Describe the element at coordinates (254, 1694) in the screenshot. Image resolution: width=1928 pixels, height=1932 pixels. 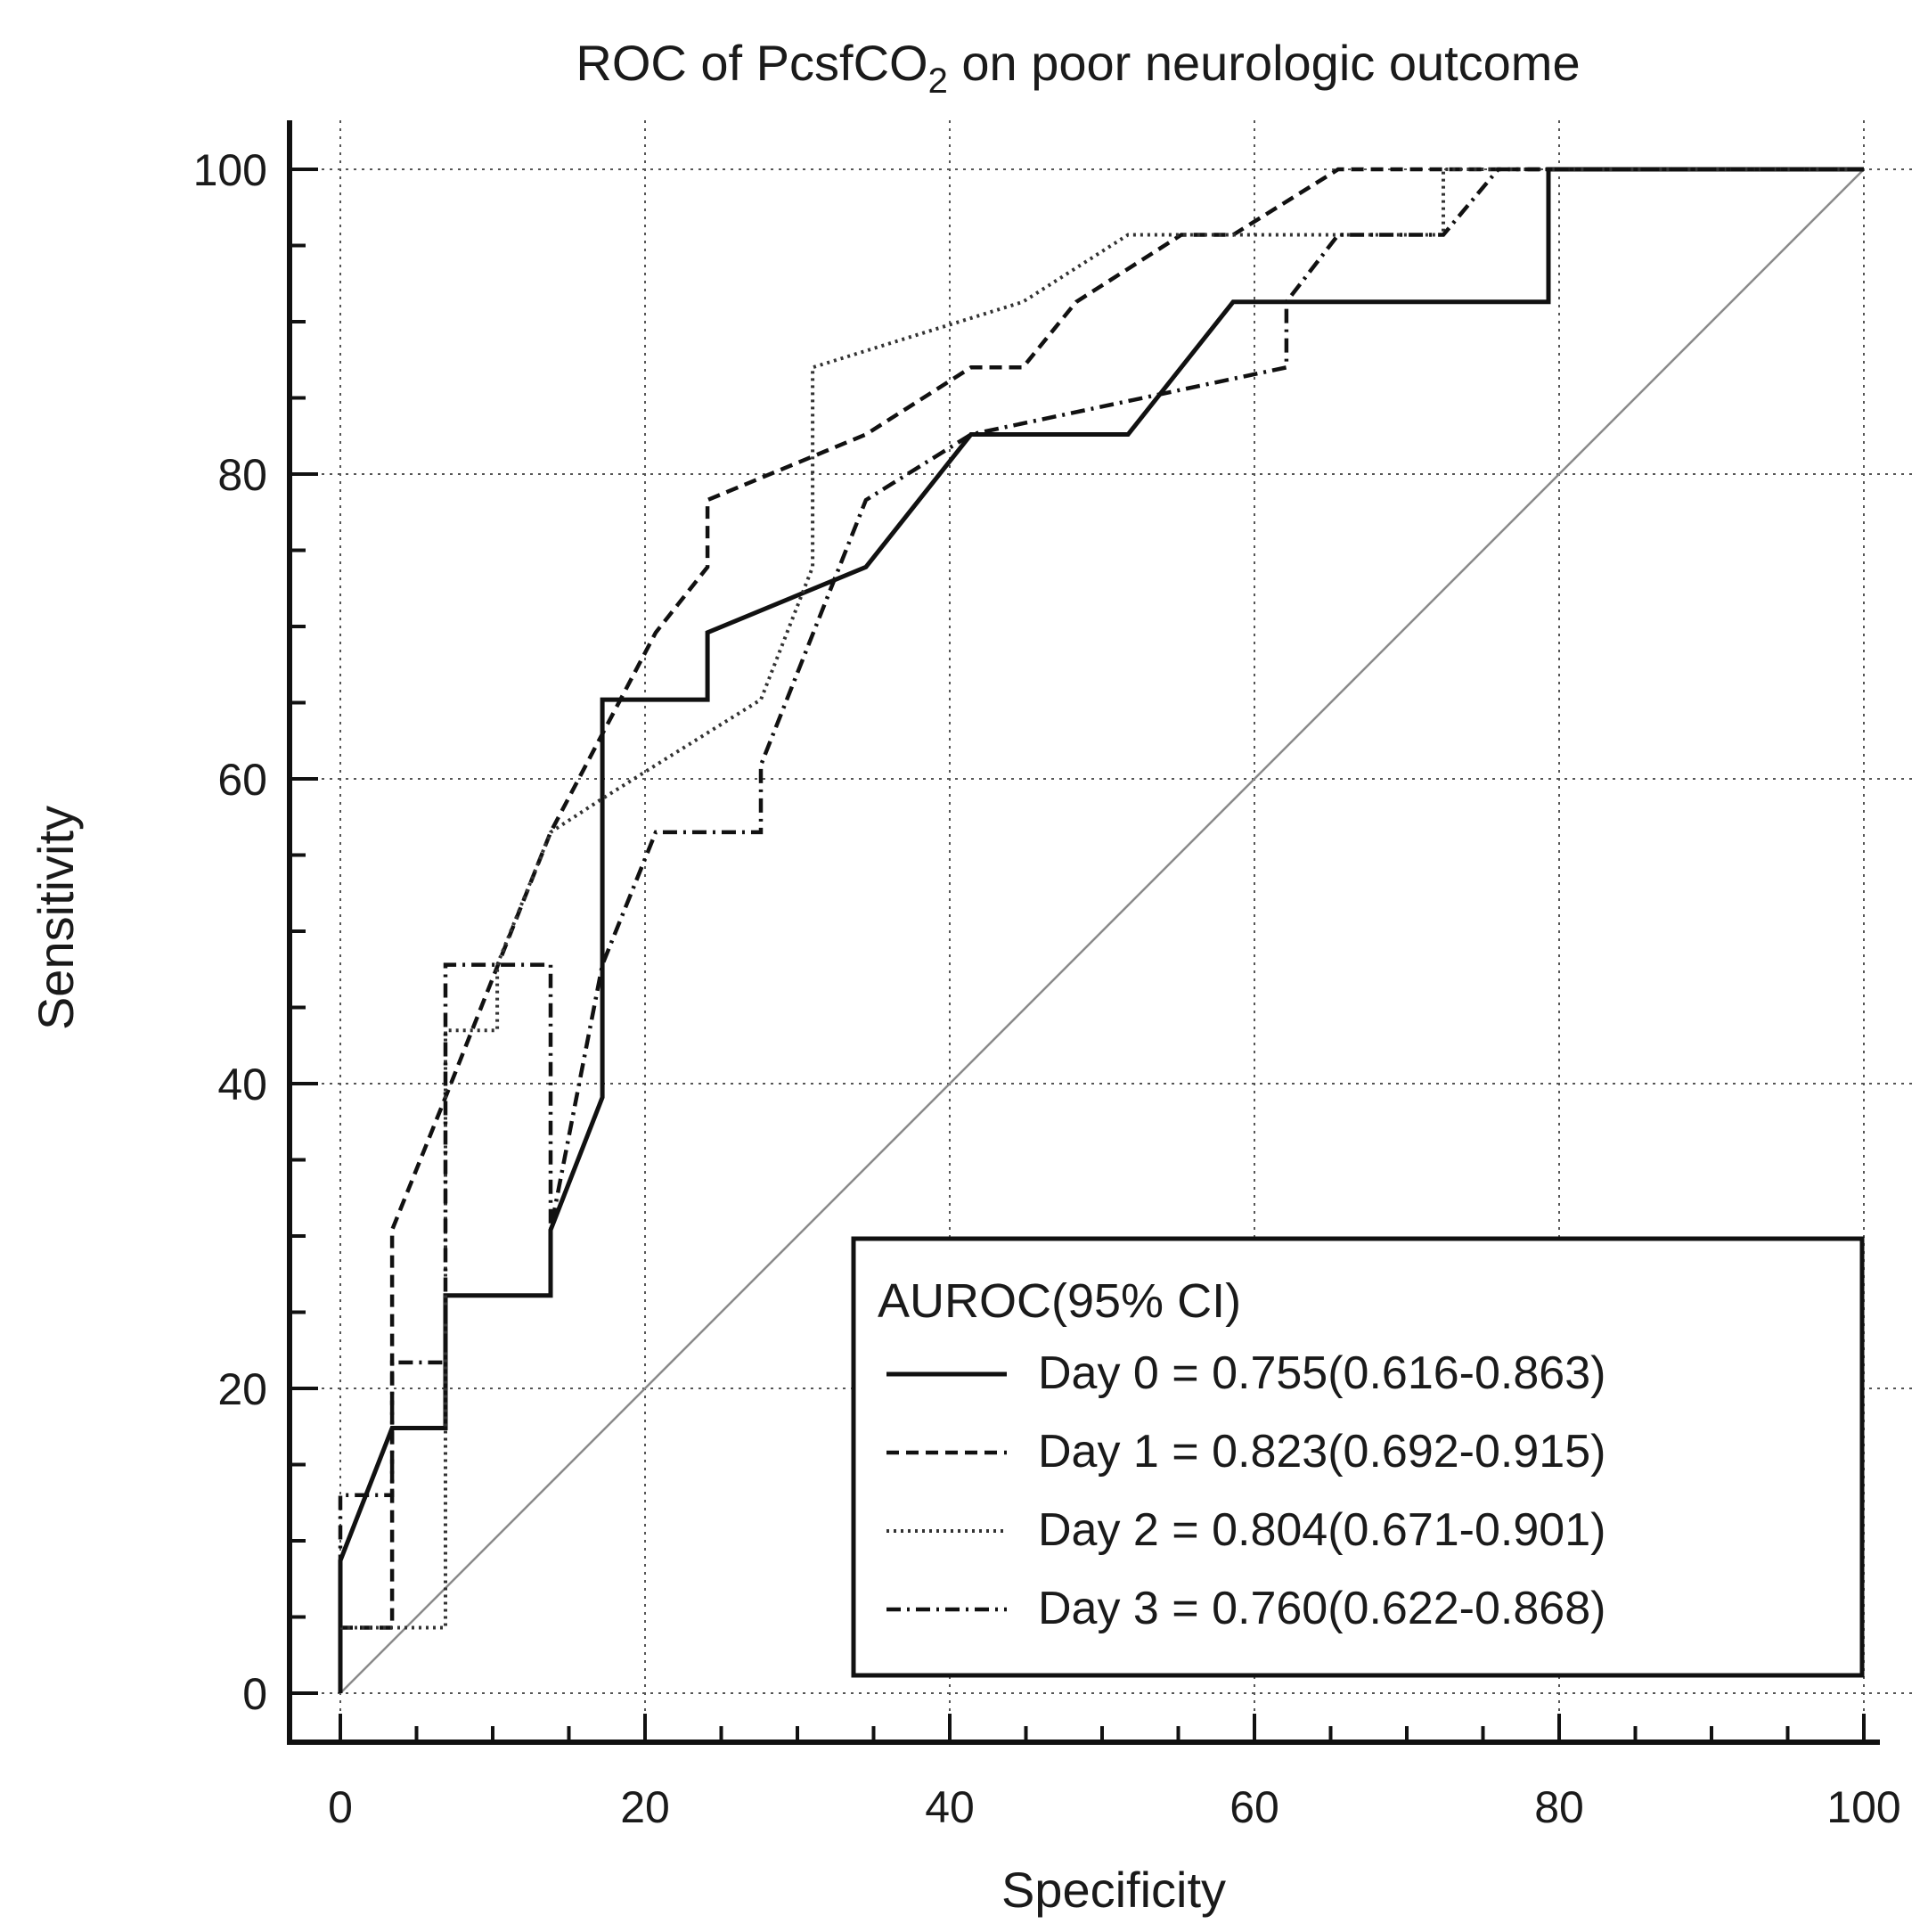
I see `y-tick-label: 0` at that location.